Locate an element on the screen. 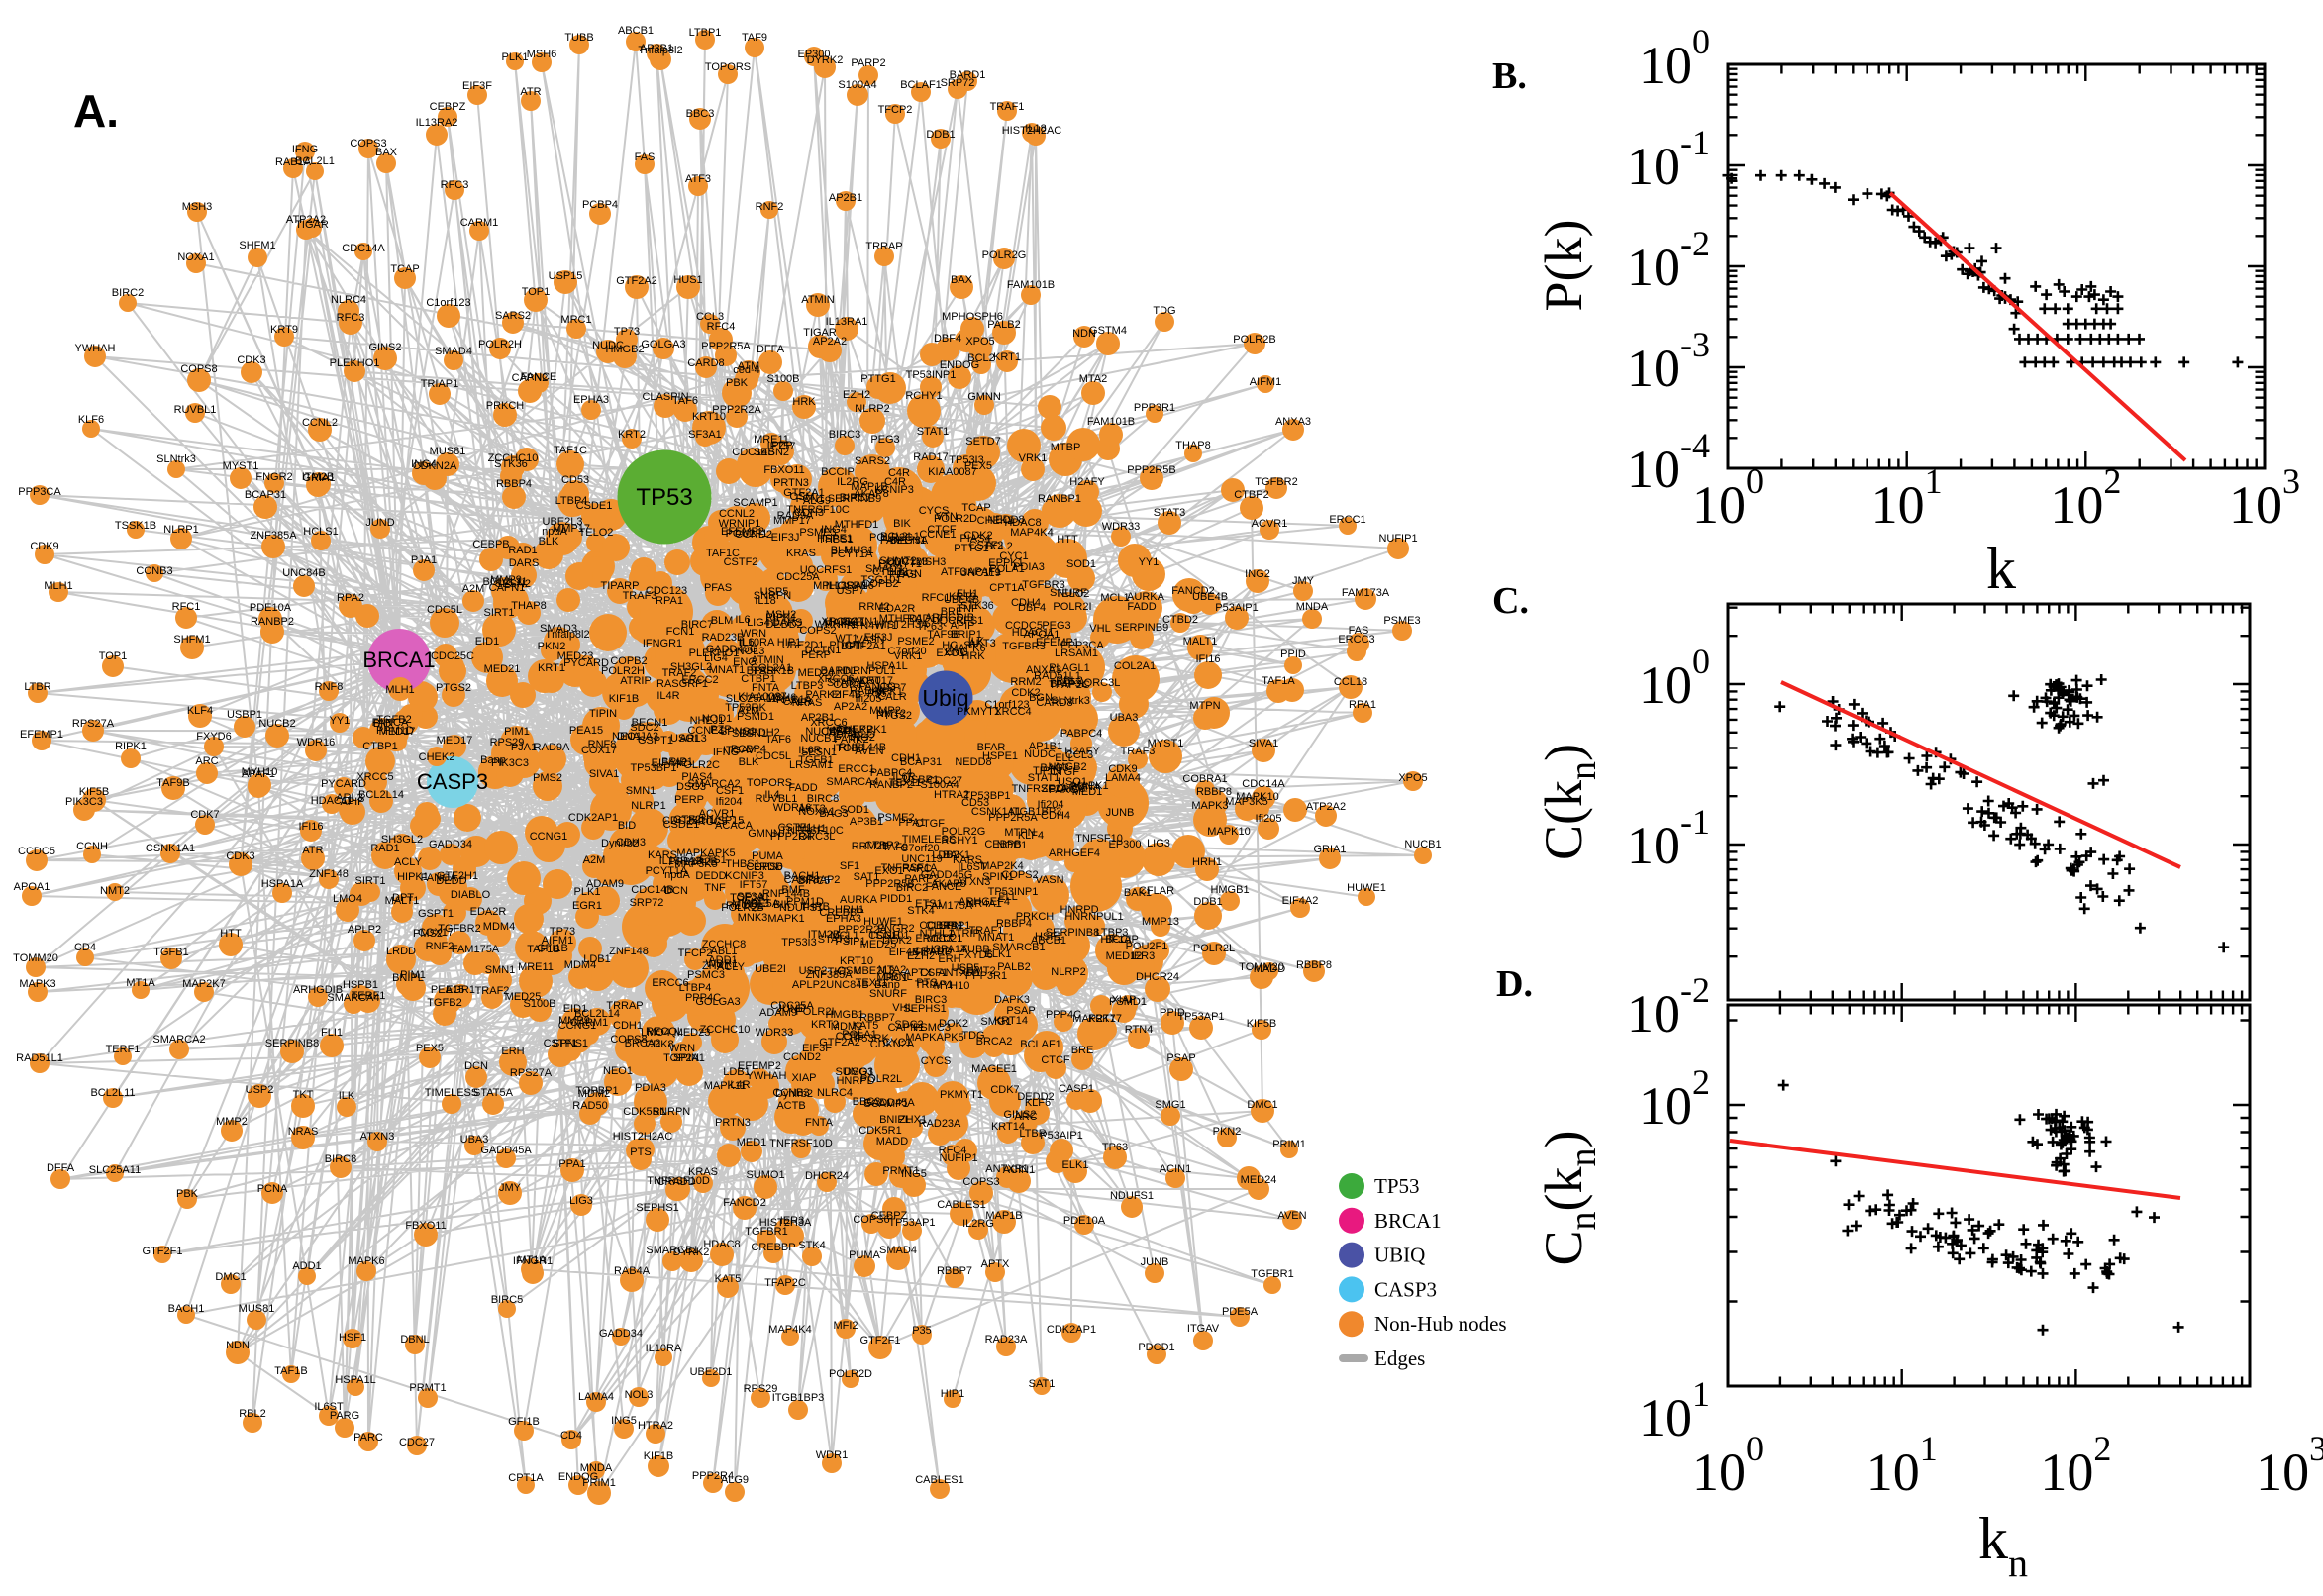 This screenshot has width=2323, height=1596. svg-text: EIF3F is located at coordinates (477, 86).